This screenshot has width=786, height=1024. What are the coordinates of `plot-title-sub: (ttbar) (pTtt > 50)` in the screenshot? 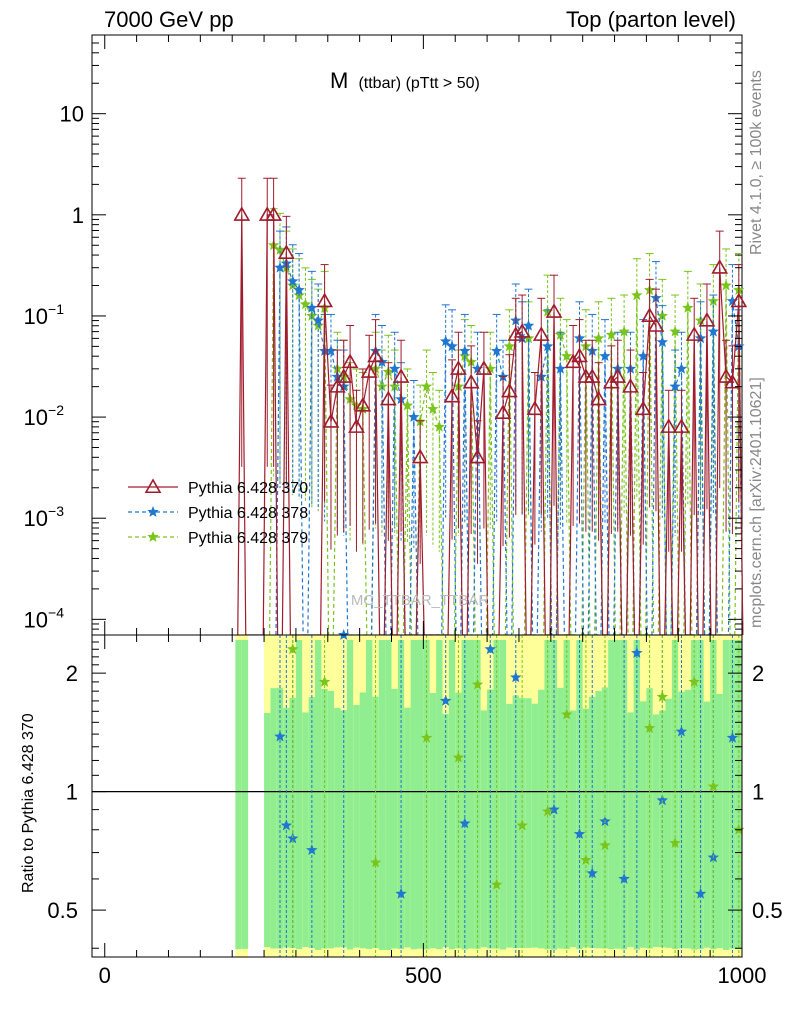 It's located at (418, 83).